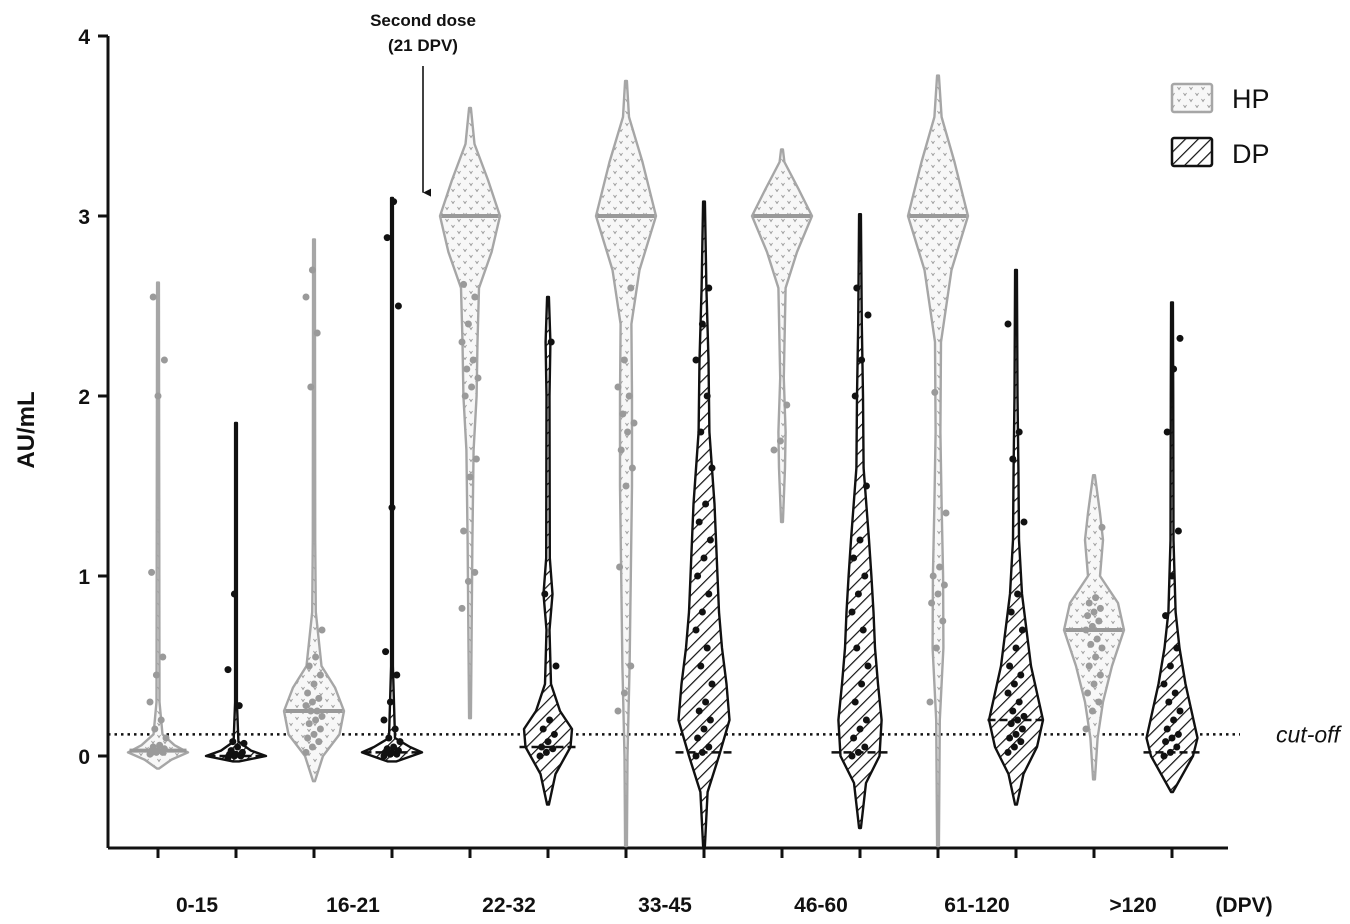 The image size is (1350, 924). Describe the element at coordinates (197, 905) in the screenshot. I see `x-tick-label: 0-15` at that location.